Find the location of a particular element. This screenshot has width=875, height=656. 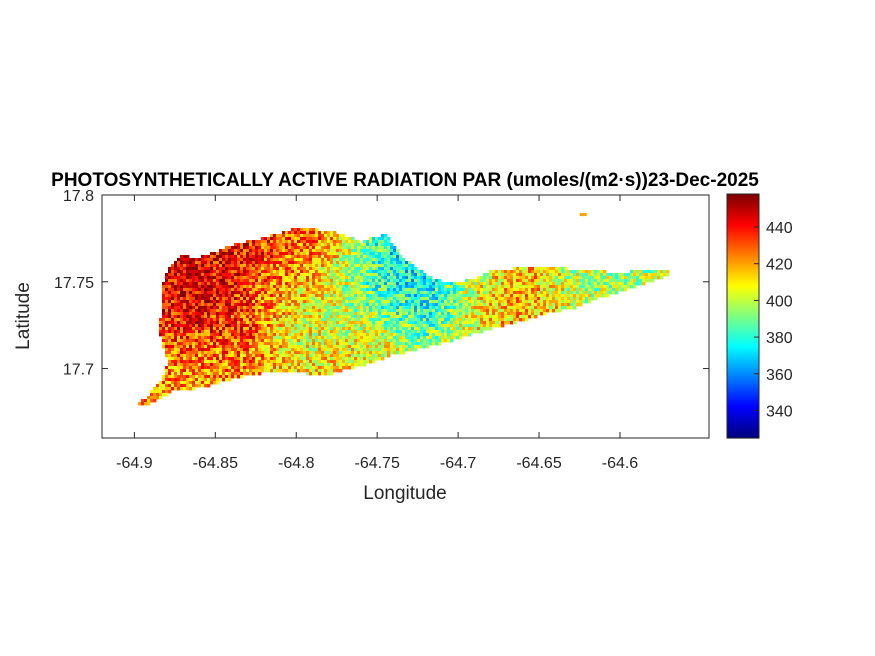

colorbar-band is located at coordinates (743, 239).